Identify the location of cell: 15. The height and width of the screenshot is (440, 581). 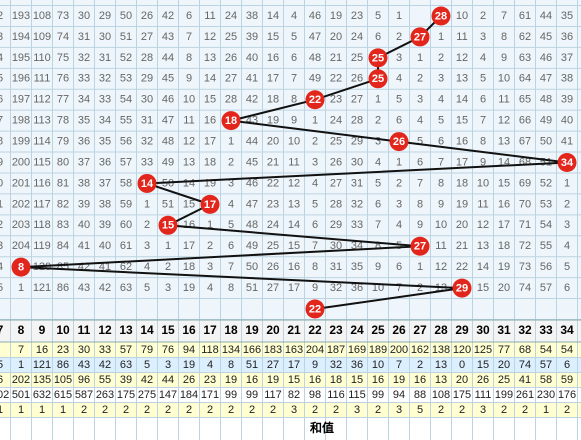
(189, 204).